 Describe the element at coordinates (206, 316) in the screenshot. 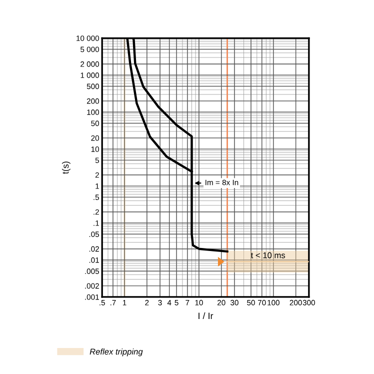

I see `x-axis-title: I / Ir` at that location.